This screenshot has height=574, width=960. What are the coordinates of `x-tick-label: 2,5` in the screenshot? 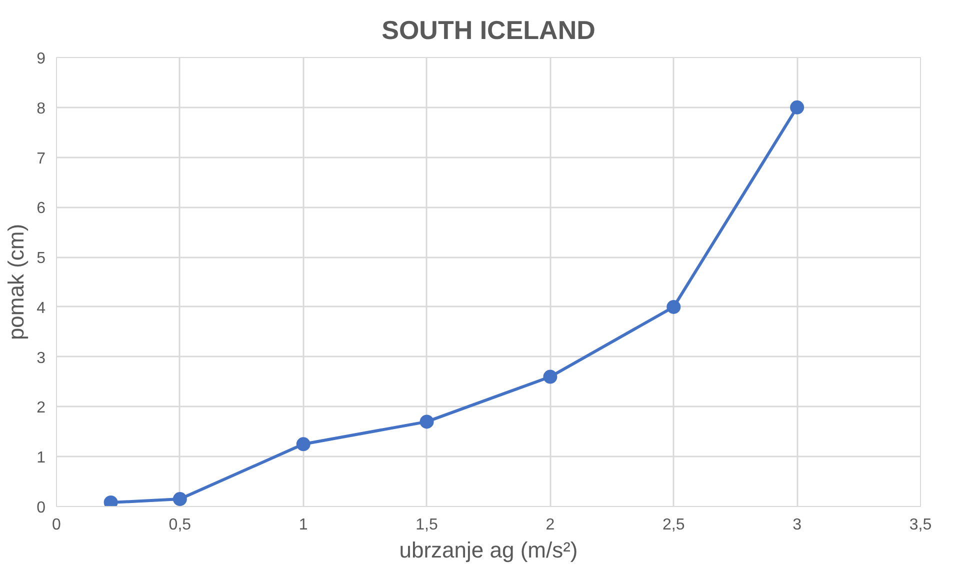 It's located at (673, 525).